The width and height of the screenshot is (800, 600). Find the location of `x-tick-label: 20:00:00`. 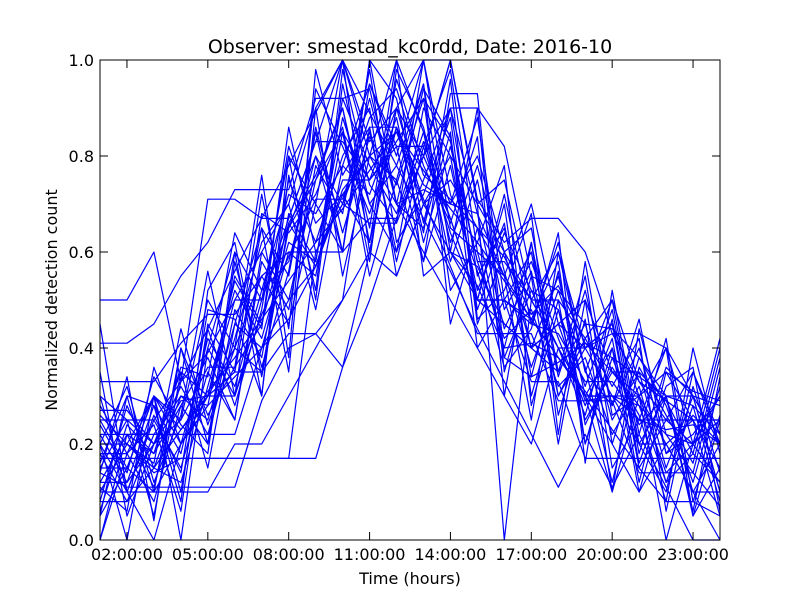

x-tick-label: 20:00:00 is located at coordinates (612, 554).